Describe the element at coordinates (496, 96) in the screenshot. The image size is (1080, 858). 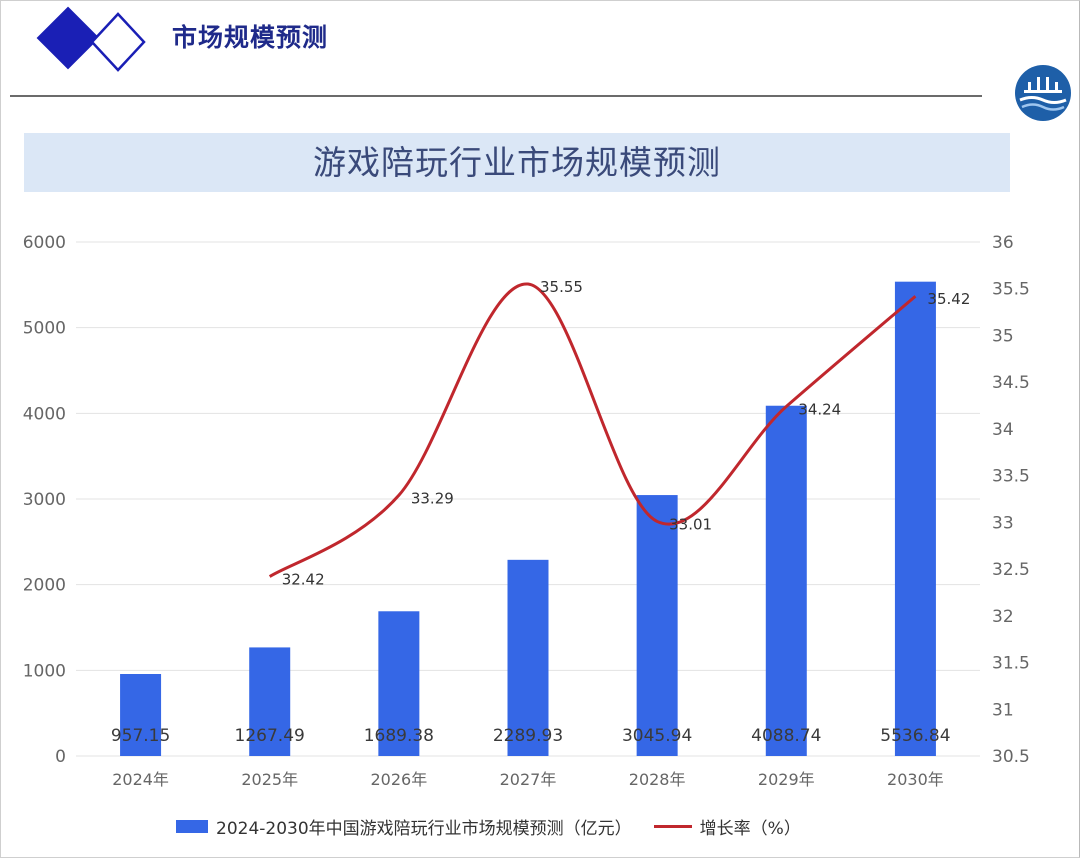
I see `header-divider` at that location.